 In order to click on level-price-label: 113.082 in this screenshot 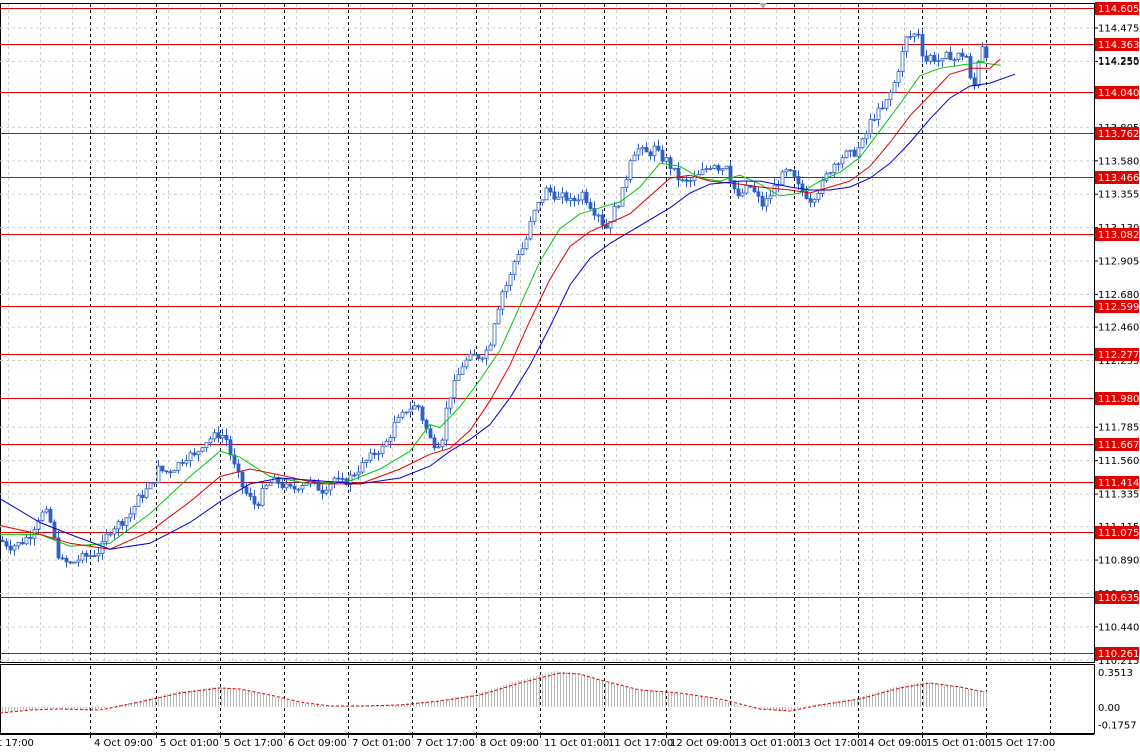, I will do `click(1118, 235)`.